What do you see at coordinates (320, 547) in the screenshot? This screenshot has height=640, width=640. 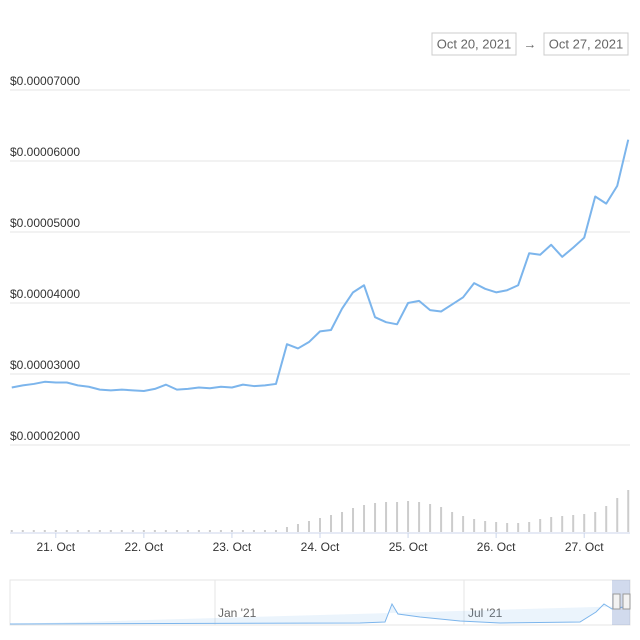 I see `x-tick-label: 24. Oct` at bounding box center [320, 547].